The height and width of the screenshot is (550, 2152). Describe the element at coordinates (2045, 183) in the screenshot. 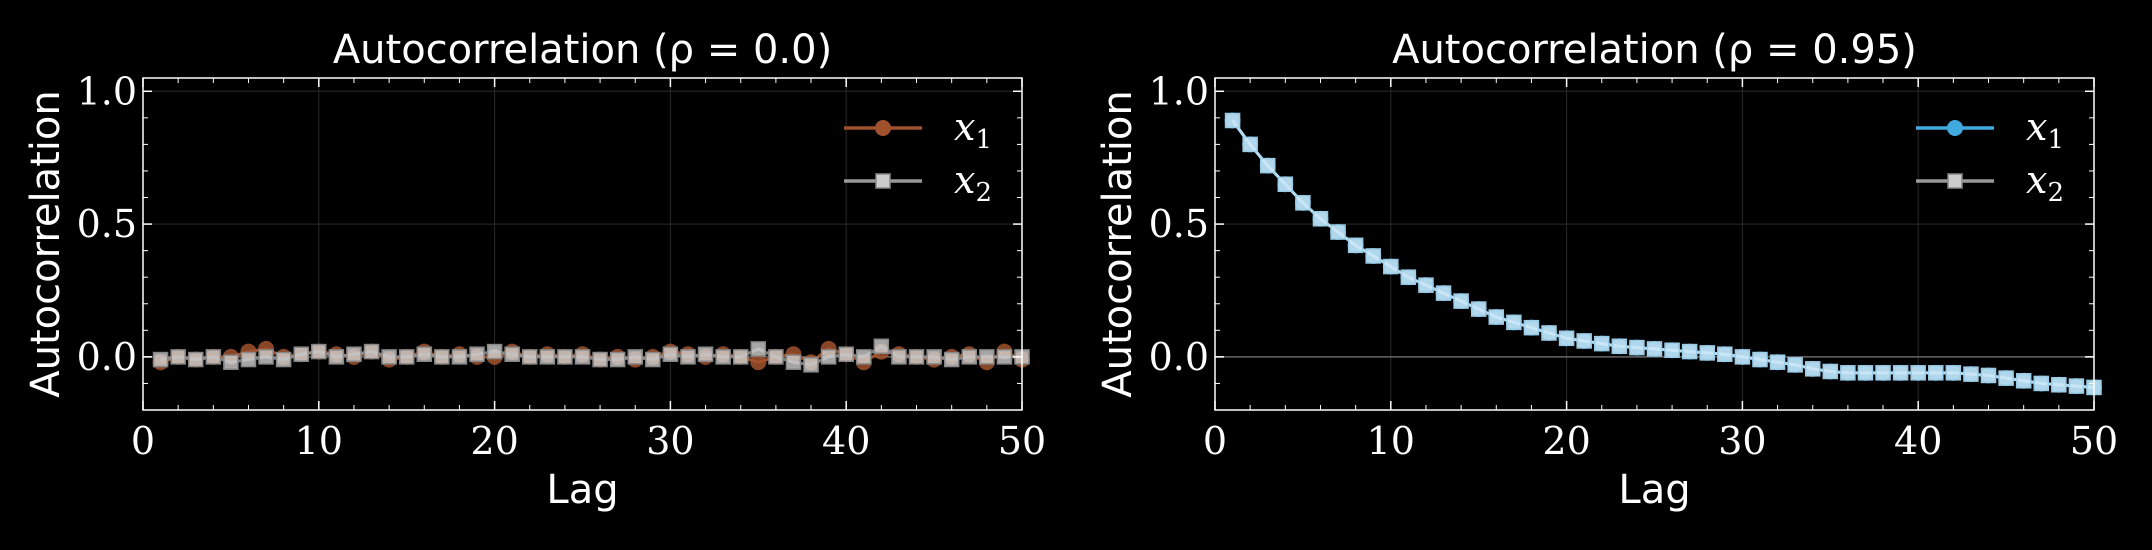

I see `legend-label: x2` at that location.